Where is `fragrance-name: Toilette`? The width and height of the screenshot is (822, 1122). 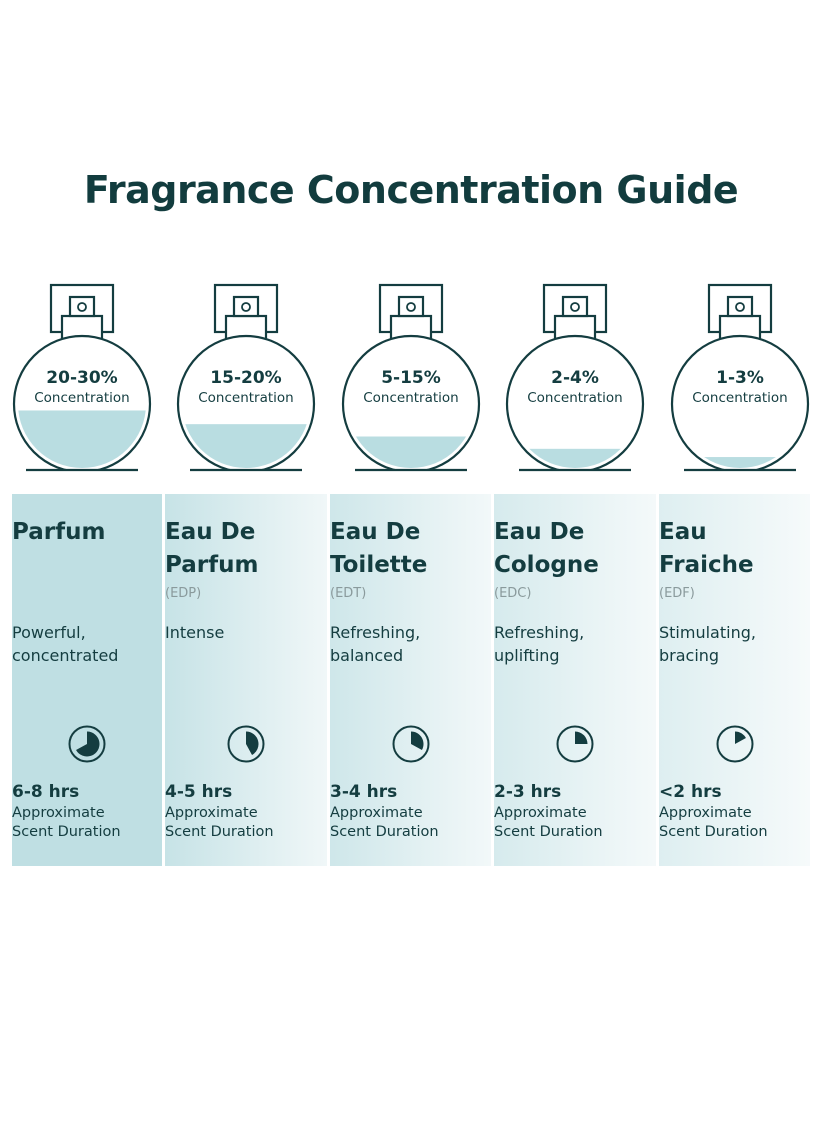
fragrance-name: Toilette is located at coordinates (379, 565).